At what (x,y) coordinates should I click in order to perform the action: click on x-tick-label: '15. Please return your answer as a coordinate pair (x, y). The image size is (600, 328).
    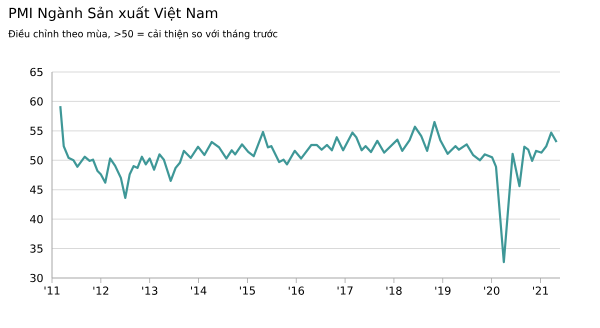
    Looking at the image, I should click on (247, 290).